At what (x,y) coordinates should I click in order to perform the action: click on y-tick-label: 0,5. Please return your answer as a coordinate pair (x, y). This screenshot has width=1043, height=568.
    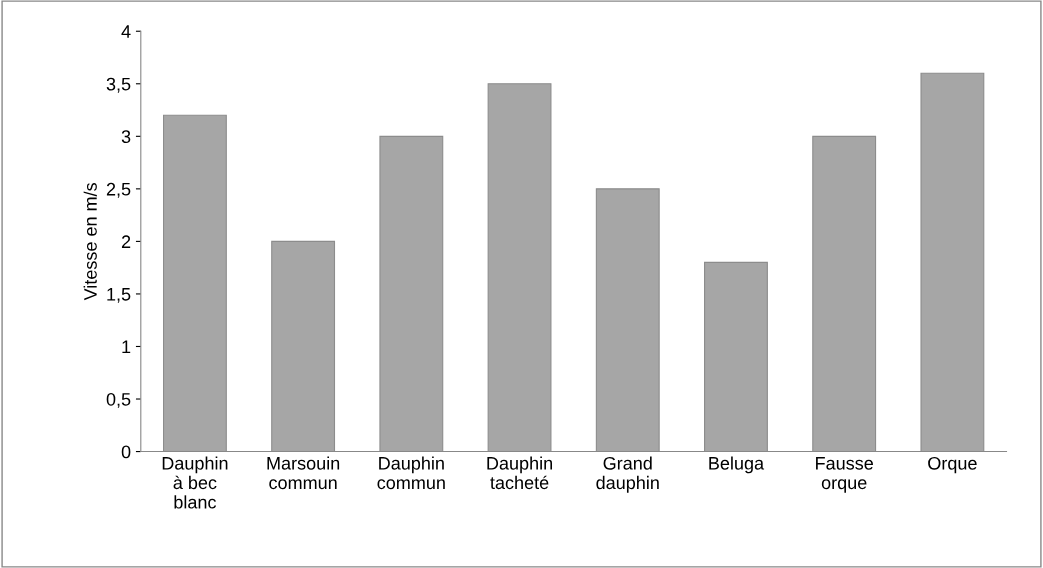
    Looking at the image, I should click on (118, 400).